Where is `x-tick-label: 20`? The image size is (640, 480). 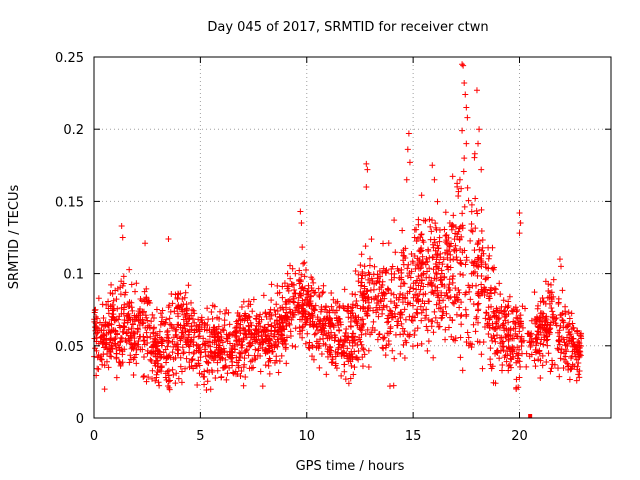 x-tick-label: 20 is located at coordinates (519, 436).